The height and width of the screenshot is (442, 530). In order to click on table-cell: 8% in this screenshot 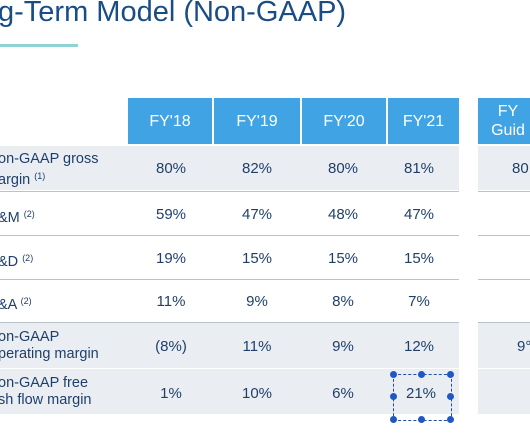, I will do `click(343, 301)`.